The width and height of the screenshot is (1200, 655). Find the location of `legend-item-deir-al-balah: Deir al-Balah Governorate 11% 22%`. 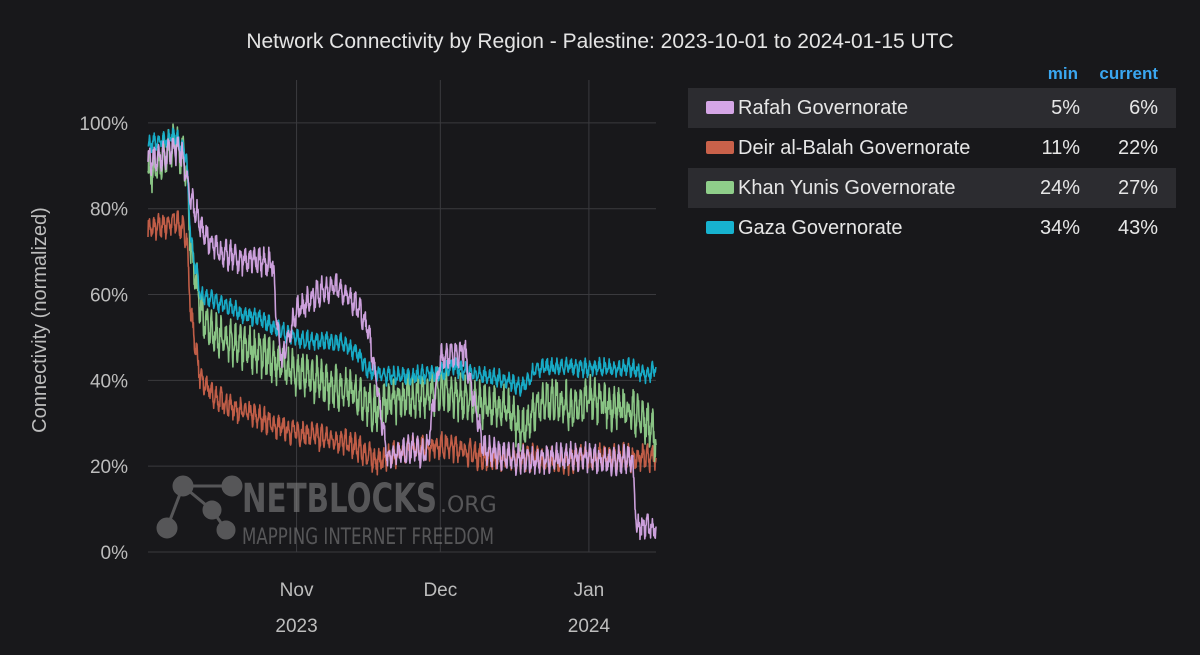

legend-item-deir-al-balah: Deir al-Balah Governorate 11% 22% is located at coordinates (932, 148).